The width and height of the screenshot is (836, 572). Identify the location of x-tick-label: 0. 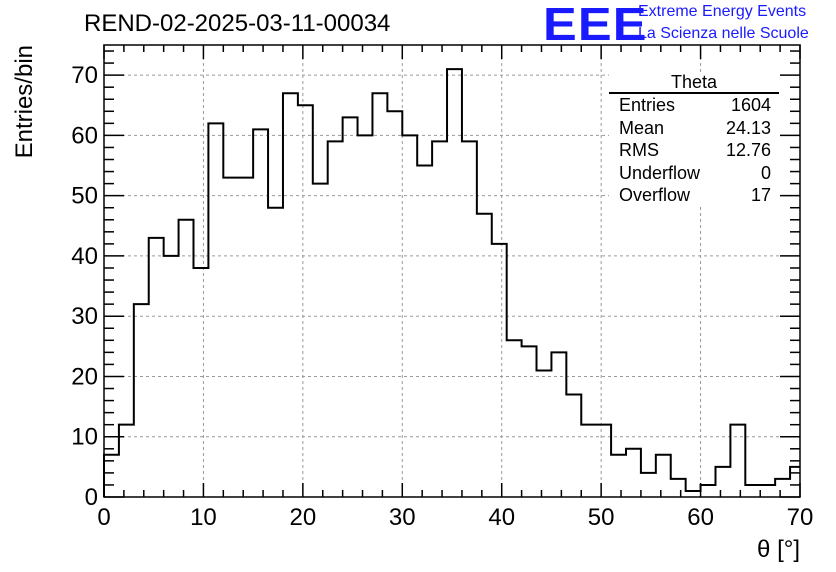
(103, 517).